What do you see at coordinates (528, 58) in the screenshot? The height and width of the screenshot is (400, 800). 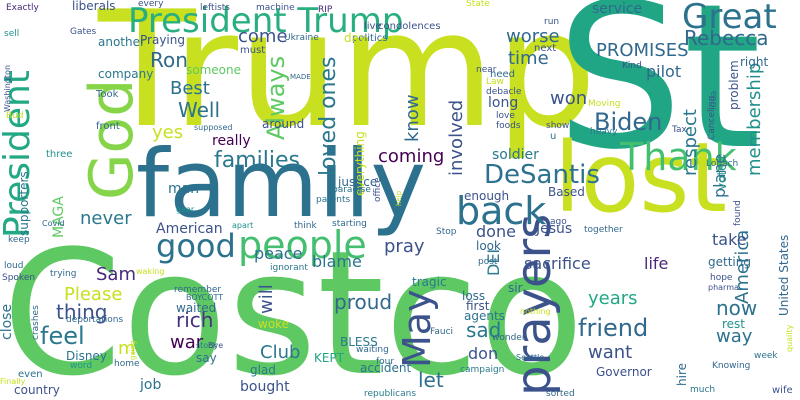 I see `word-time: time` at bounding box center [528, 58].